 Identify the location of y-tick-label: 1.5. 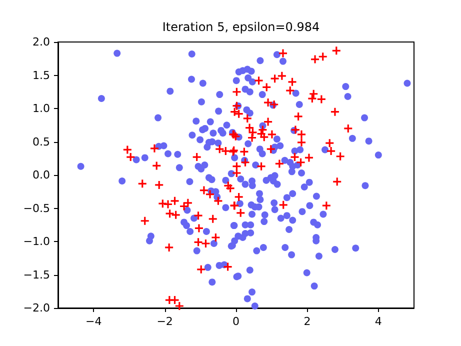
(41, 75).